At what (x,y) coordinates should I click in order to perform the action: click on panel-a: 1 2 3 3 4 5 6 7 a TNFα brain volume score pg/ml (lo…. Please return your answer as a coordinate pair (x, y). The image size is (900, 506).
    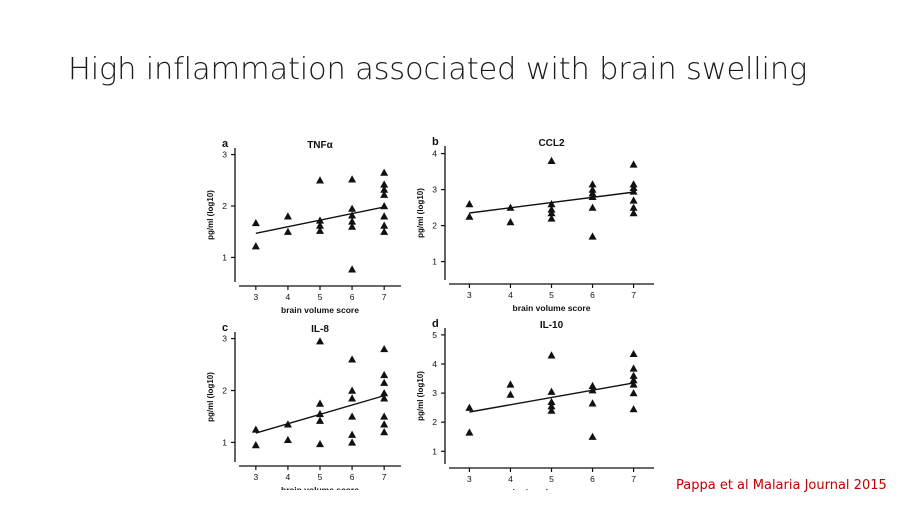
    Looking at the image, I should click on (303, 226).